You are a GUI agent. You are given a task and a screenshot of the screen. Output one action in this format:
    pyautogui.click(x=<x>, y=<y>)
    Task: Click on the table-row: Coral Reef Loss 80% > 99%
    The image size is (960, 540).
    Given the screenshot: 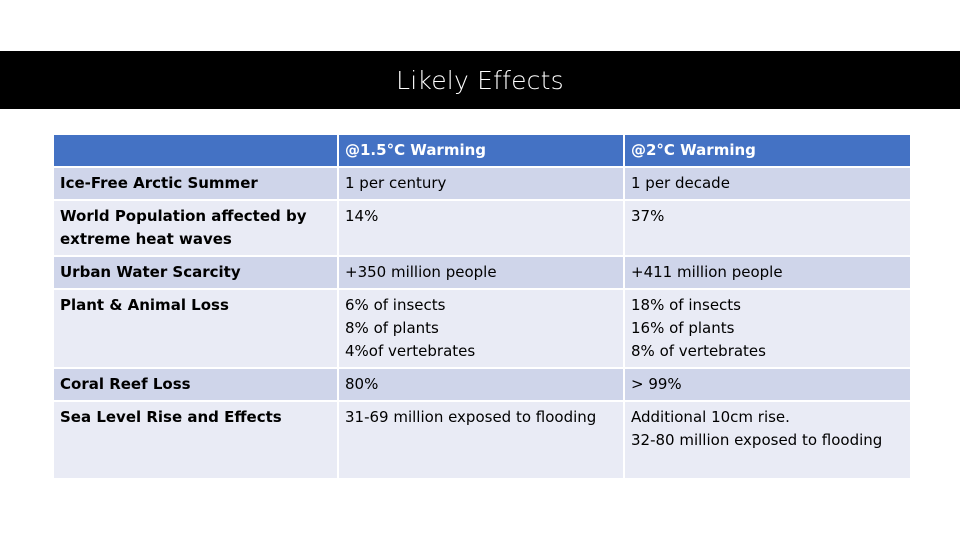 What is the action you would take?
    pyautogui.click(x=482, y=384)
    